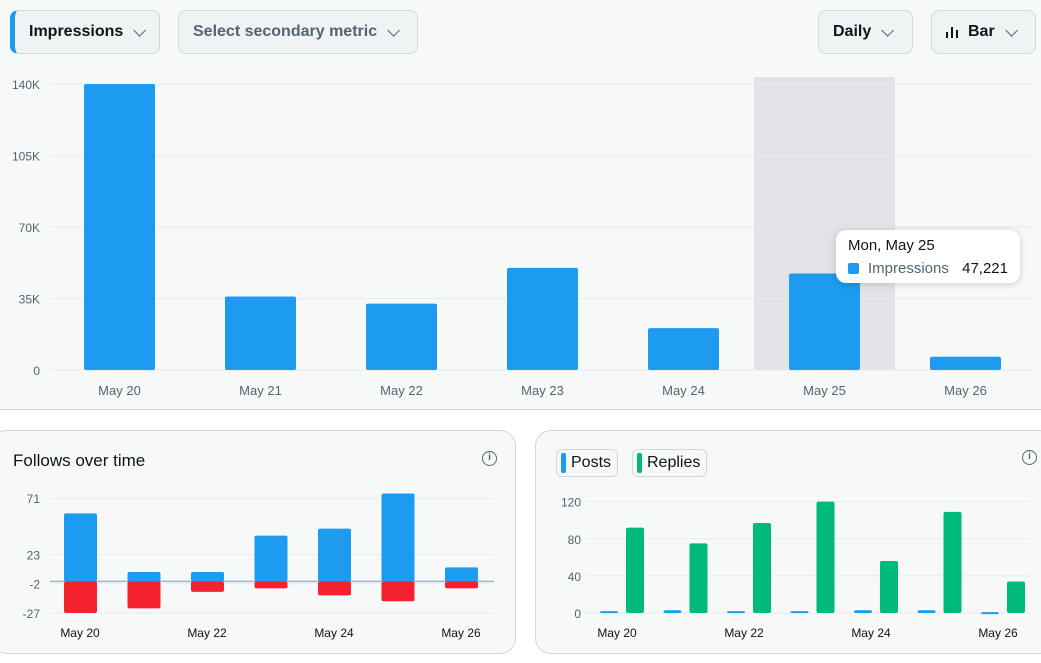  What do you see at coordinates (639, 463) in the screenshot?
I see `legend-replies-swatch` at bounding box center [639, 463].